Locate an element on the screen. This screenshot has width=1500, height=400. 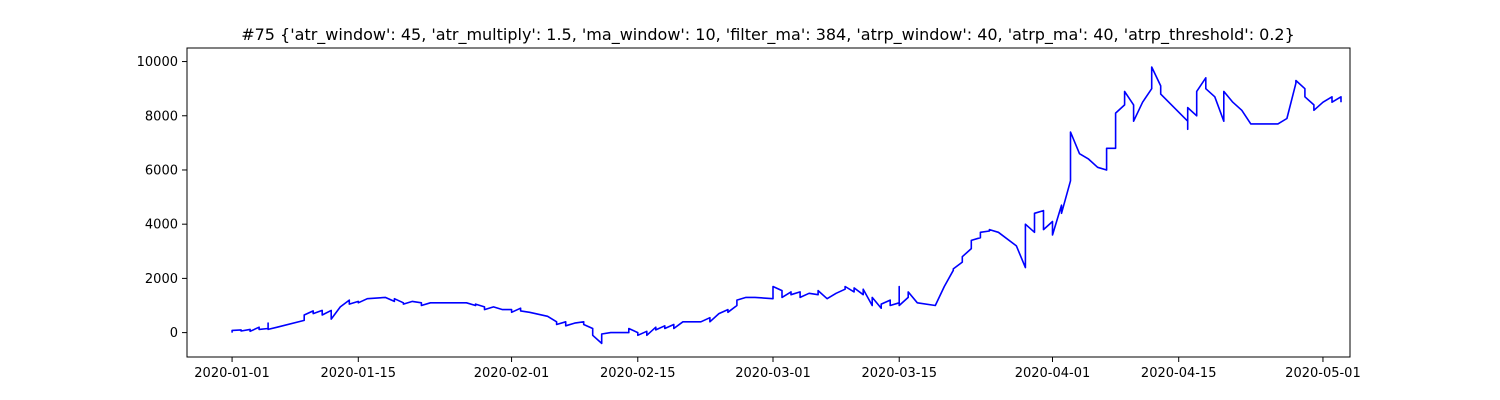
x-tick-label: 2020-02-15 is located at coordinates (638, 373).